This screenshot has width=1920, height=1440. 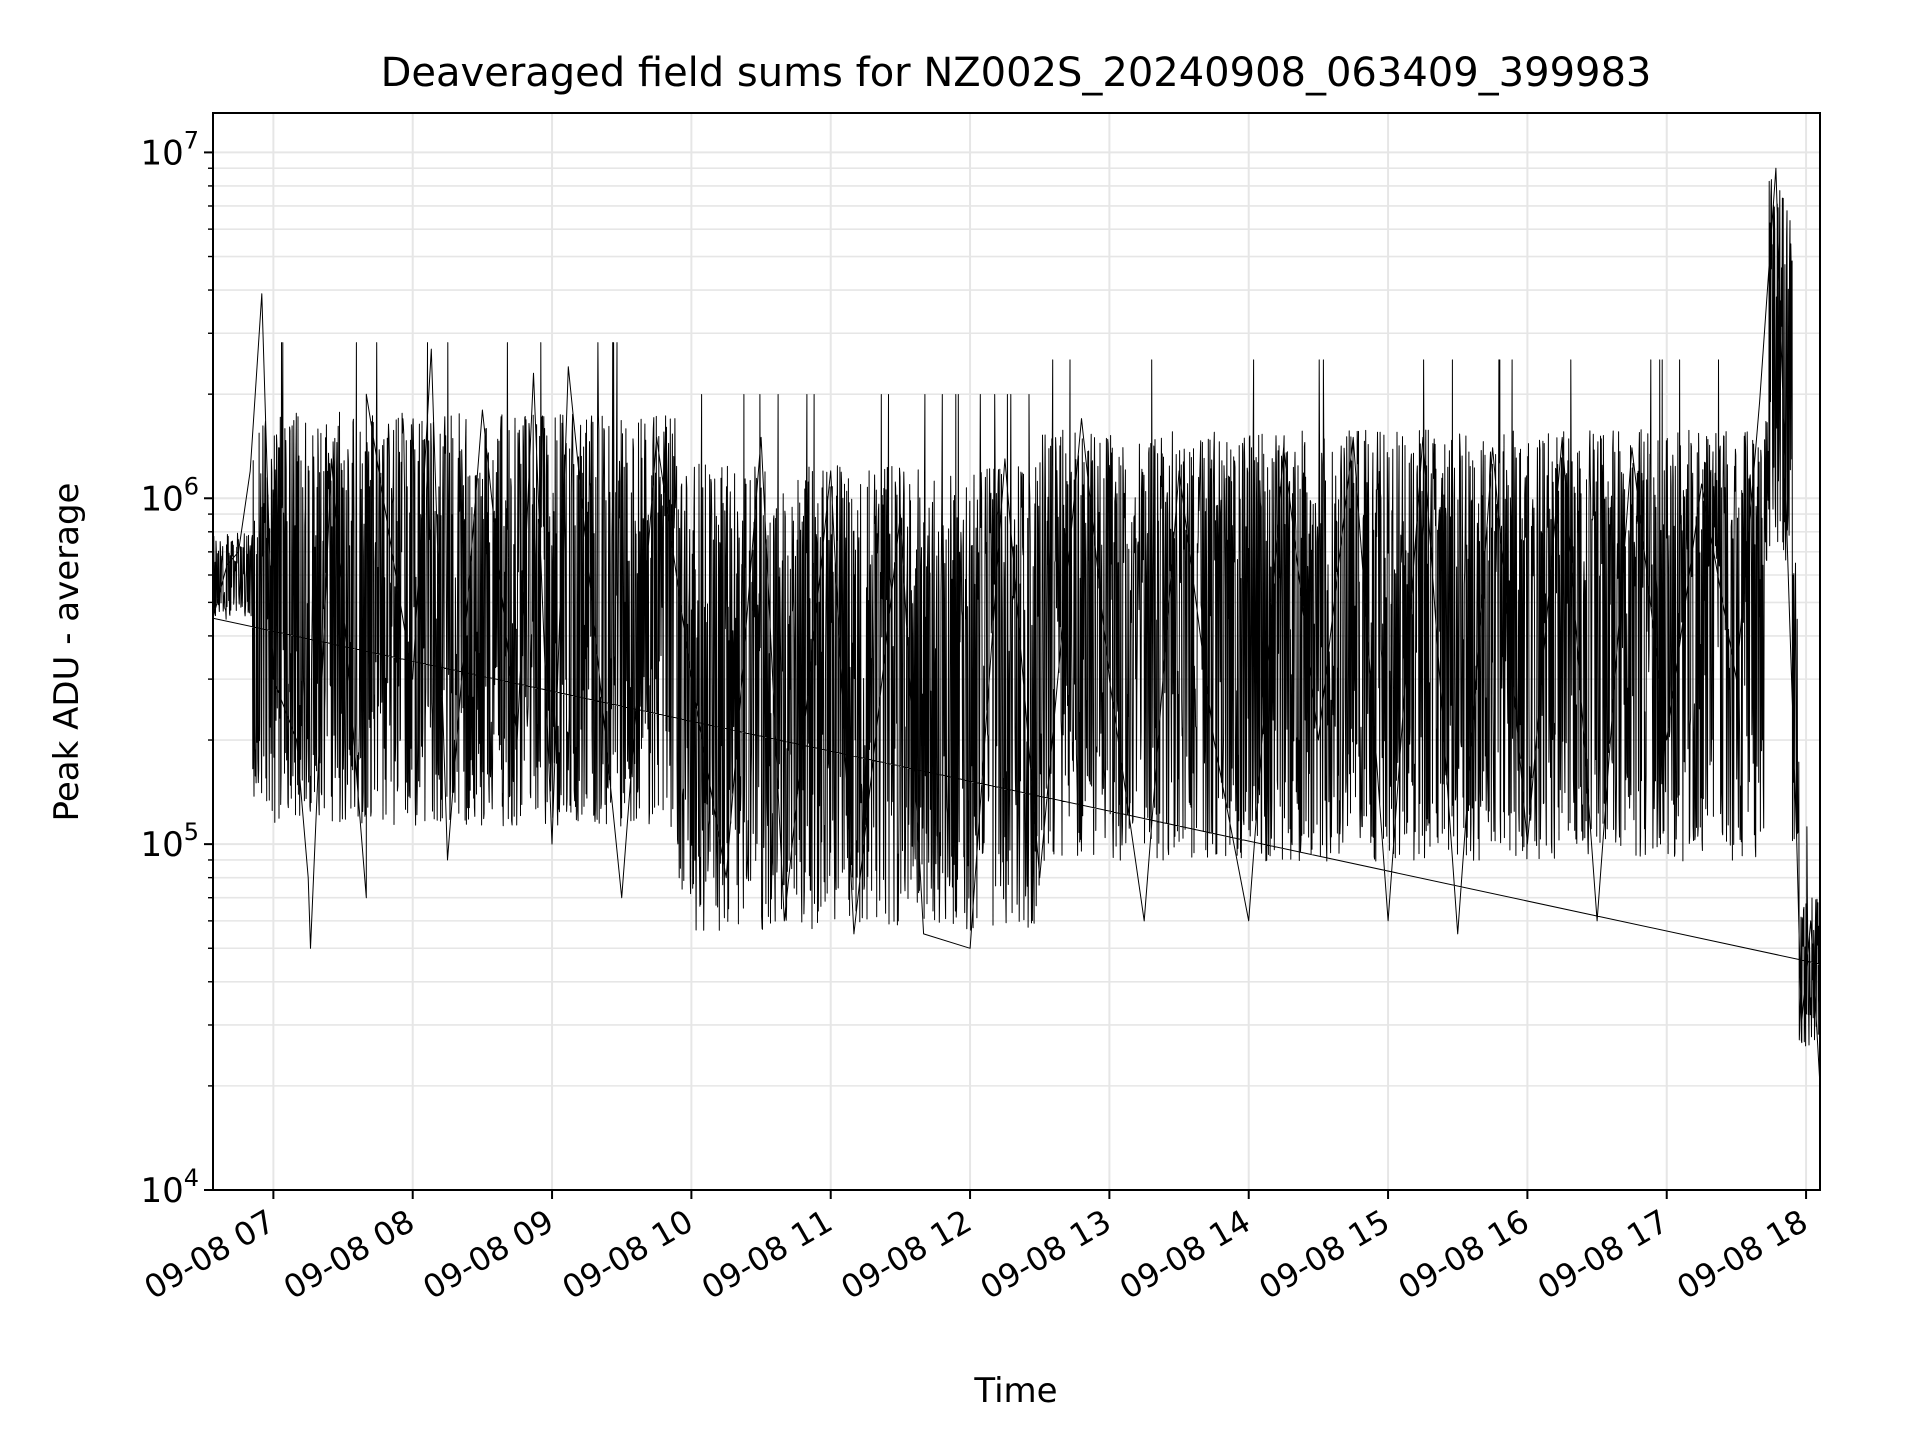 I want to click on y-tick-label: 10⁴, so click(x=169, y=1187).